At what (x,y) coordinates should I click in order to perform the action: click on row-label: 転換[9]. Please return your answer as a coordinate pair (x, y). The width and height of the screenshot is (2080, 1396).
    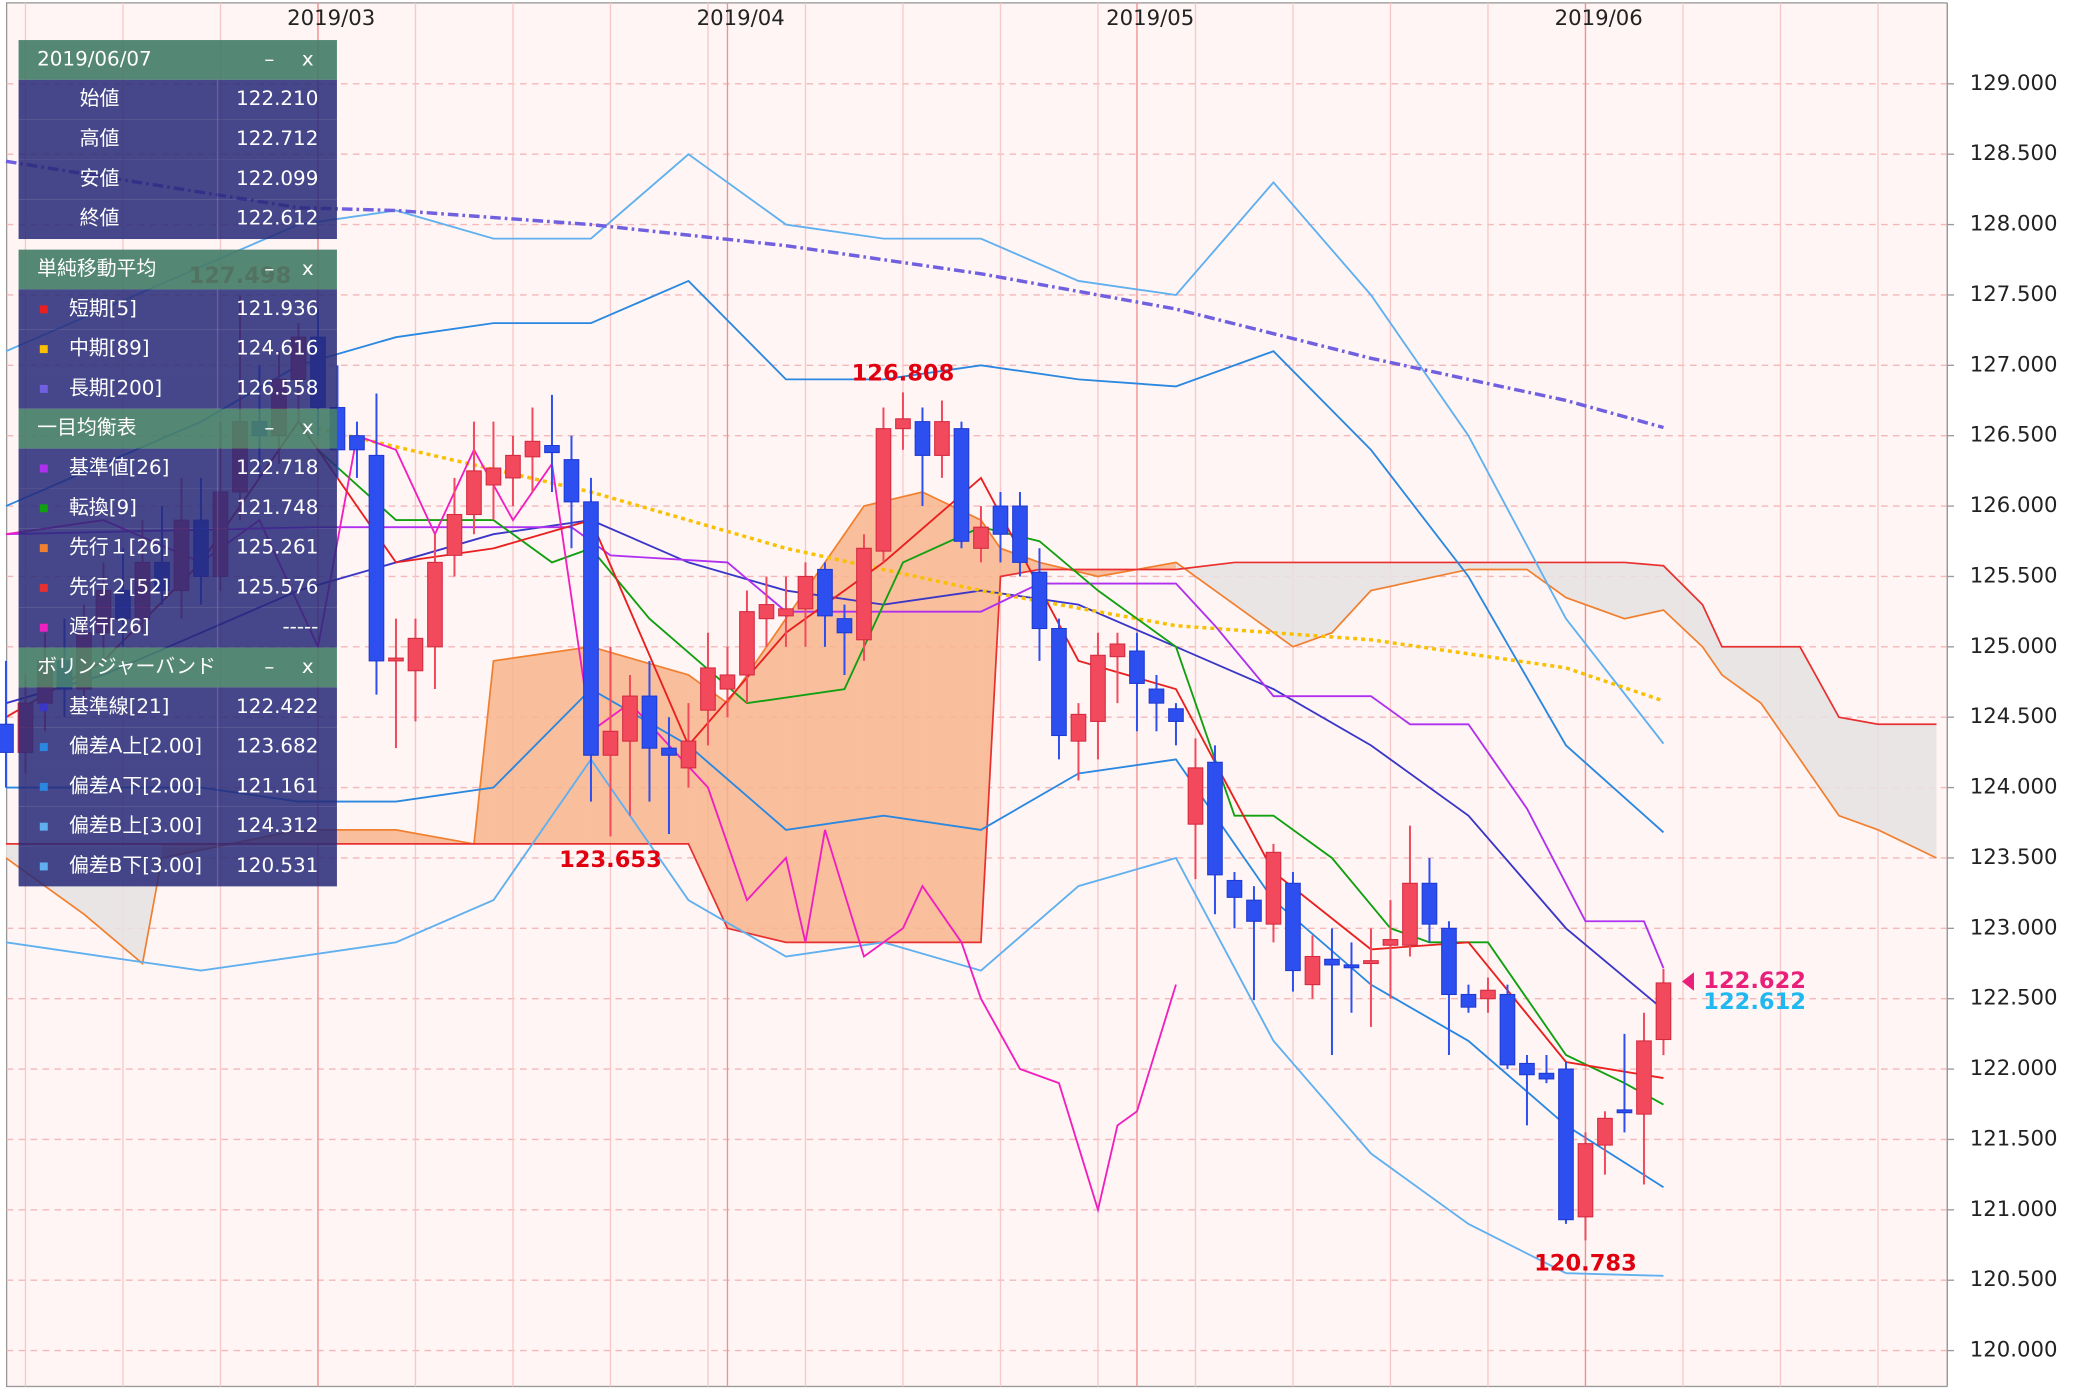
    Looking at the image, I should click on (103, 507).